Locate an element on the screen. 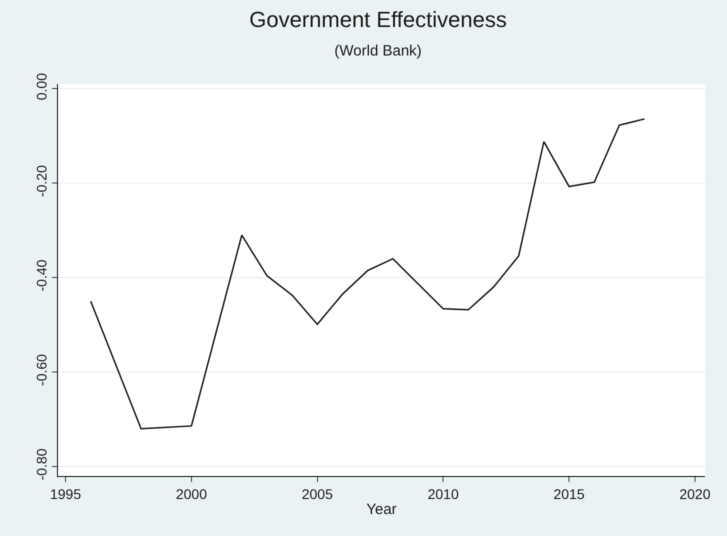 The image size is (727, 536). x-tick-label: 2015 is located at coordinates (569, 494).